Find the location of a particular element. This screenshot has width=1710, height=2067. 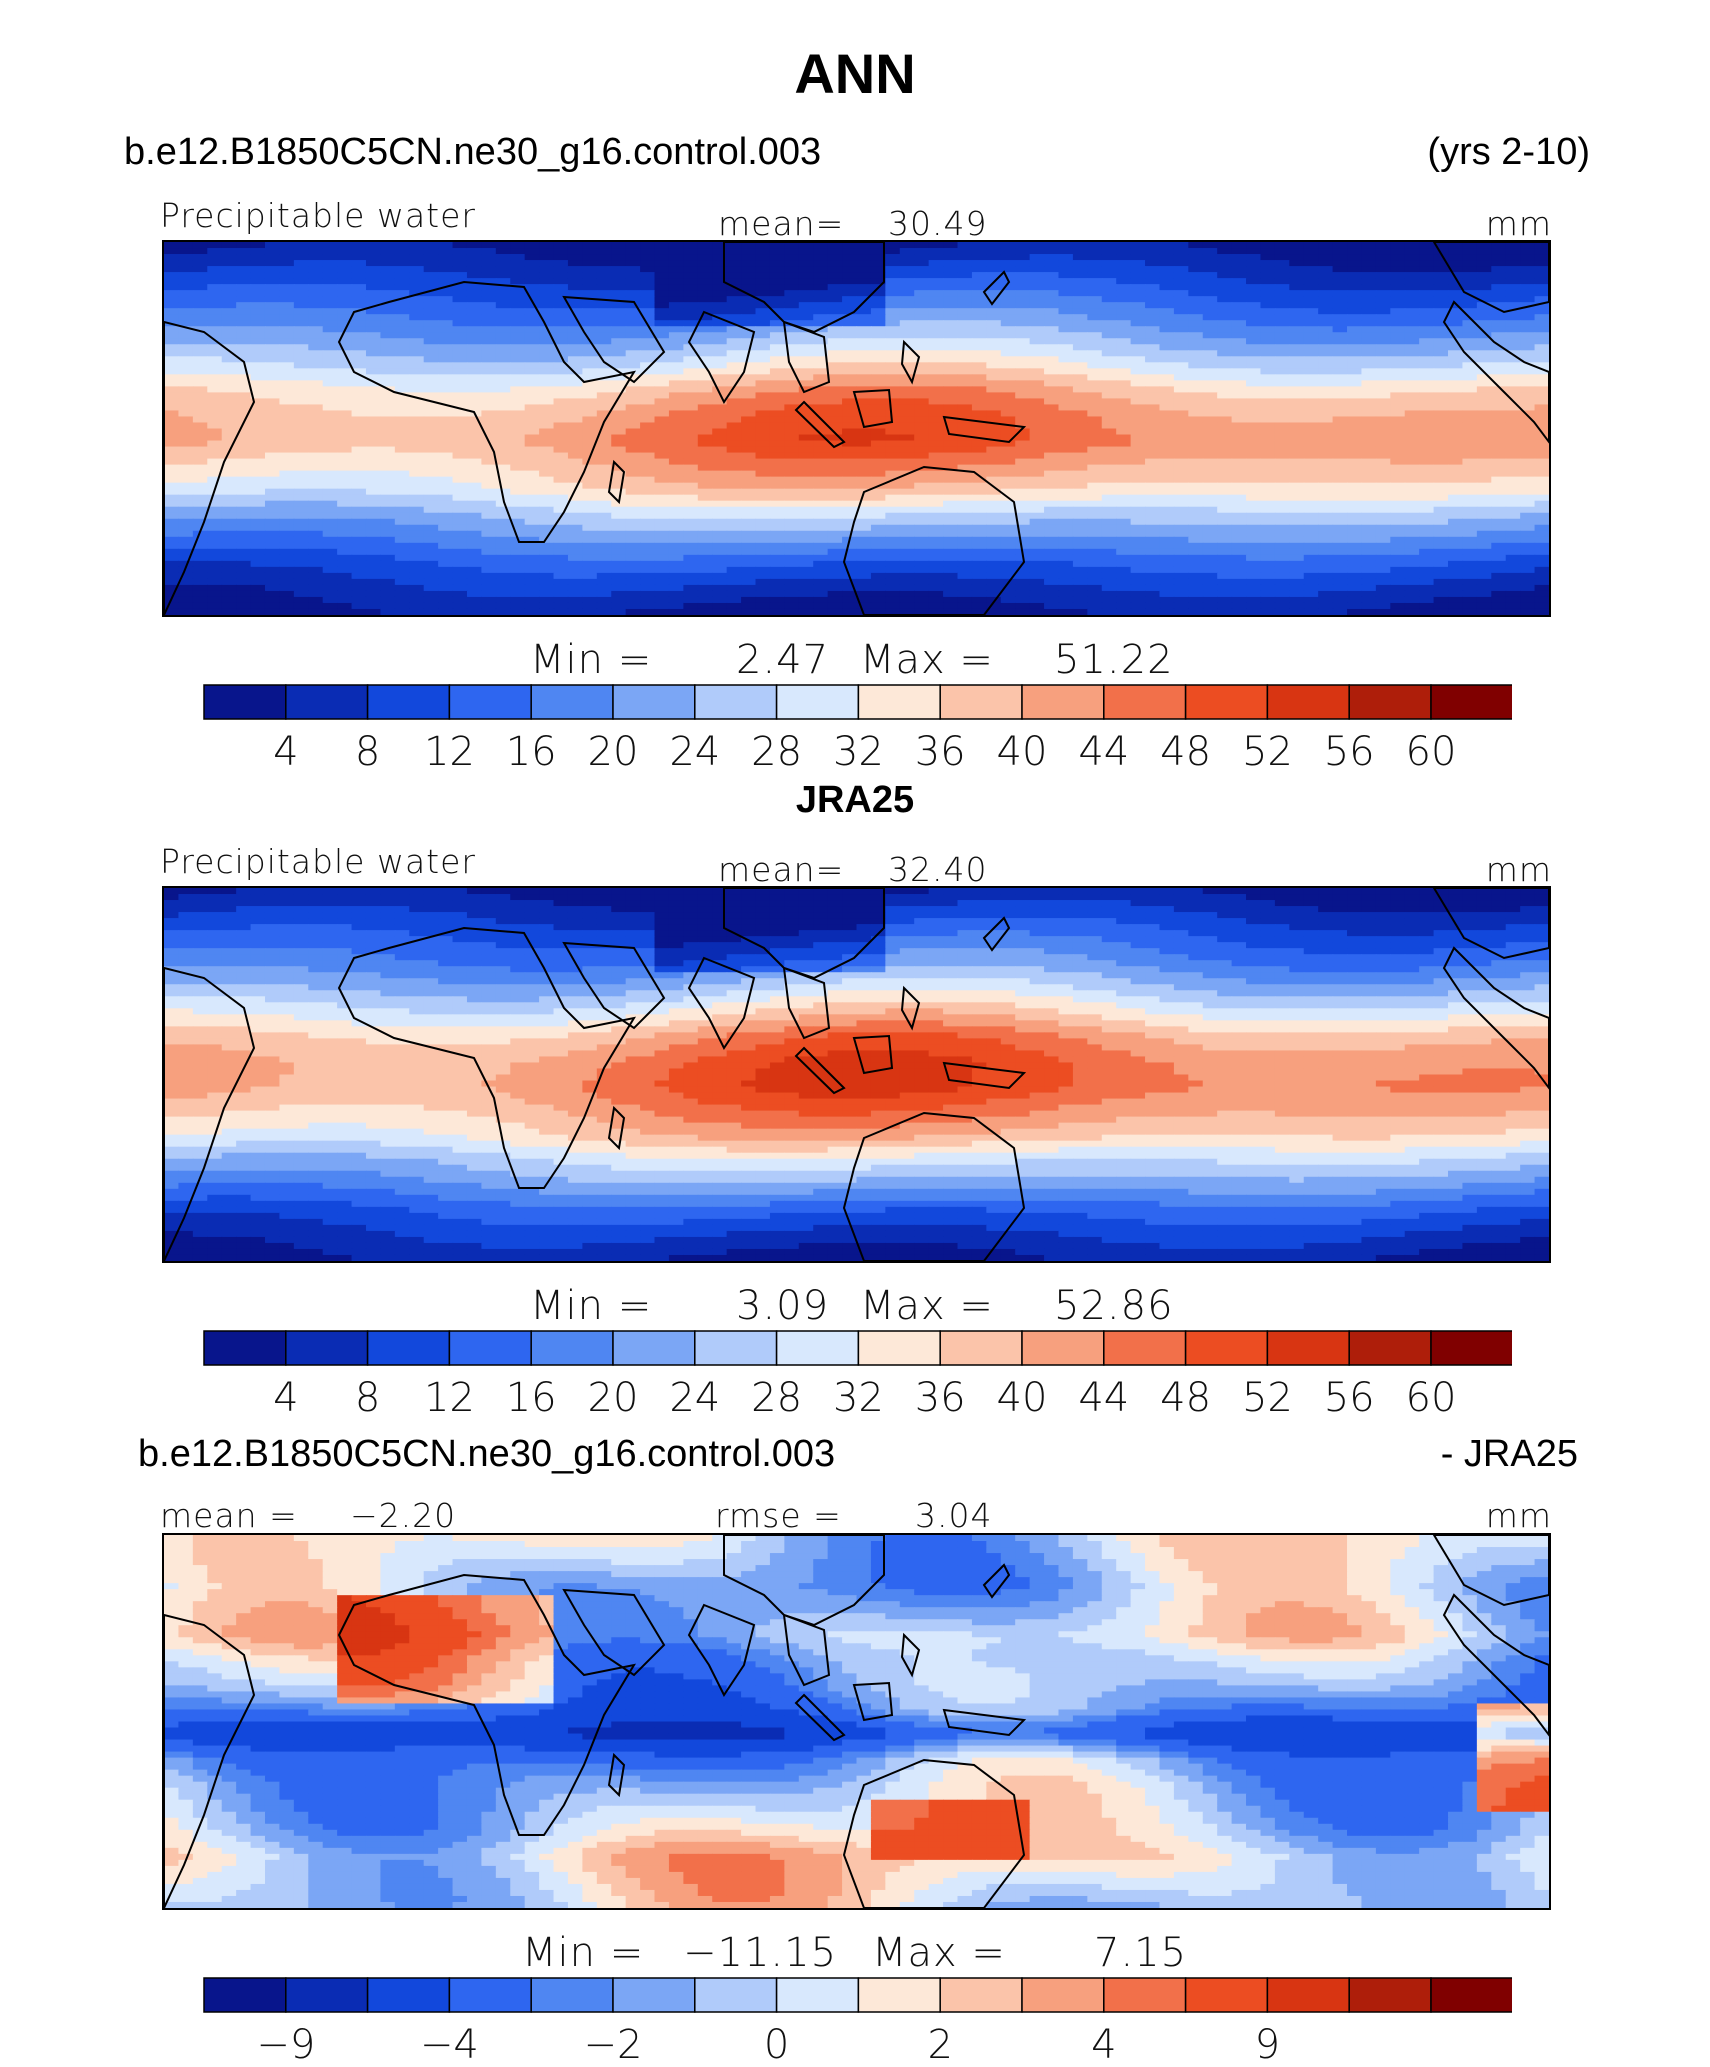

panel1-map-svg is located at coordinates (856, 428).